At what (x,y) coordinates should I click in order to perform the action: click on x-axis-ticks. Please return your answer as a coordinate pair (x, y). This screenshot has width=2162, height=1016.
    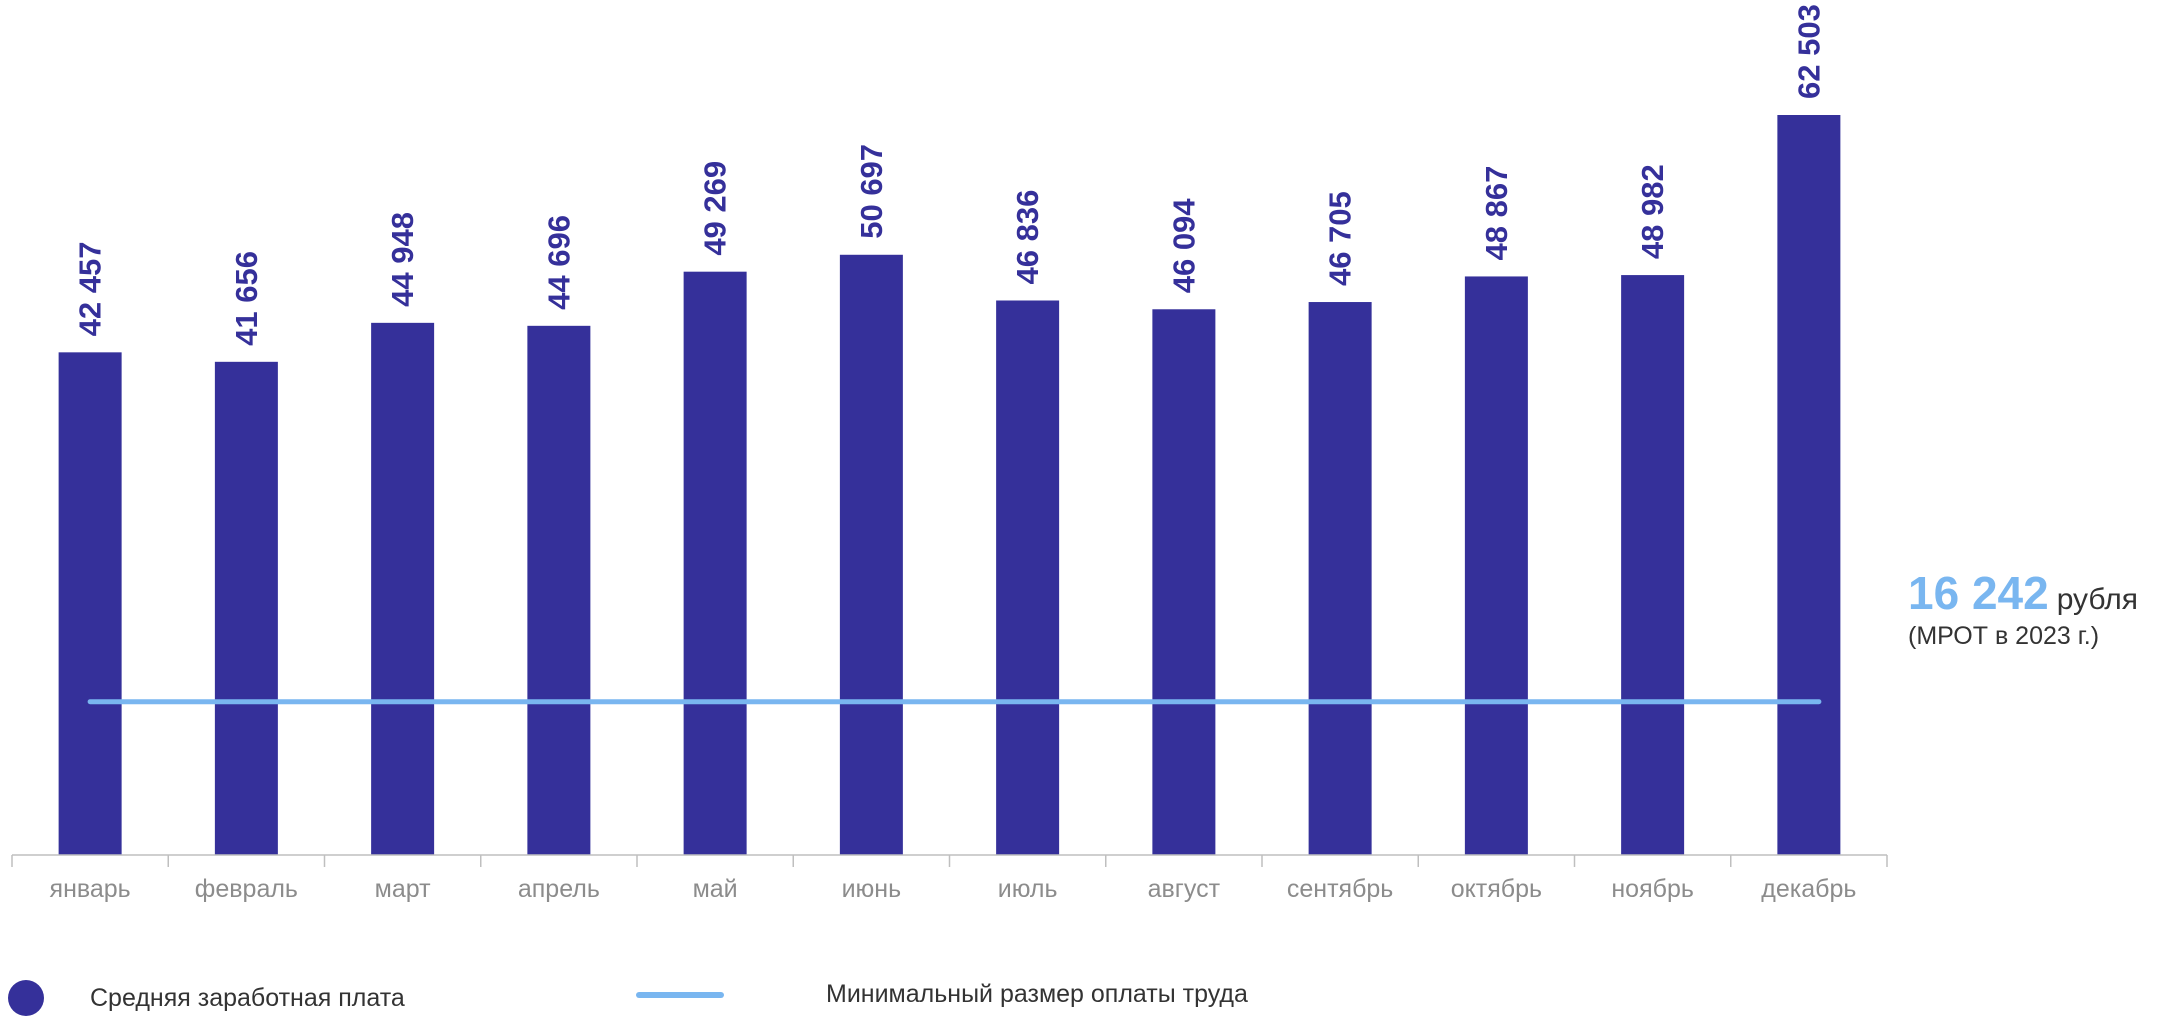
    Looking at the image, I should click on (949, 861).